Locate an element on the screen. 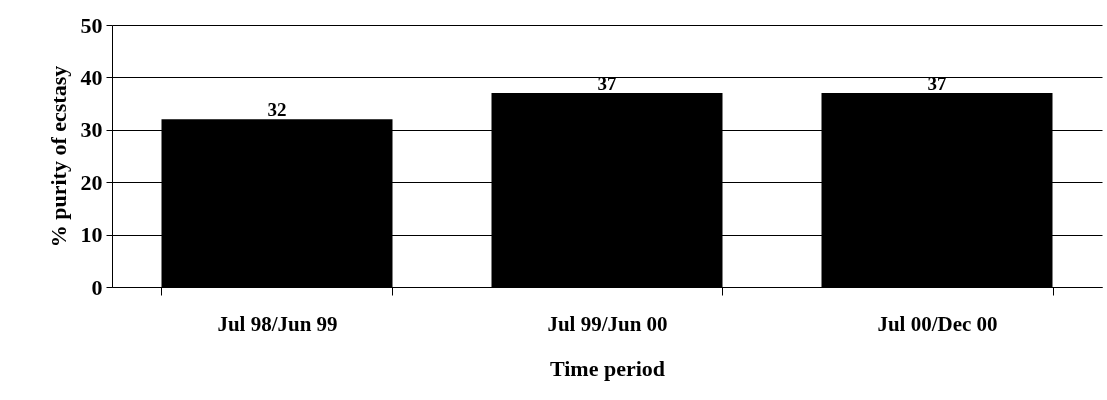 This screenshot has width=1107, height=400. x-axis-title: Time period is located at coordinates (607, 368).